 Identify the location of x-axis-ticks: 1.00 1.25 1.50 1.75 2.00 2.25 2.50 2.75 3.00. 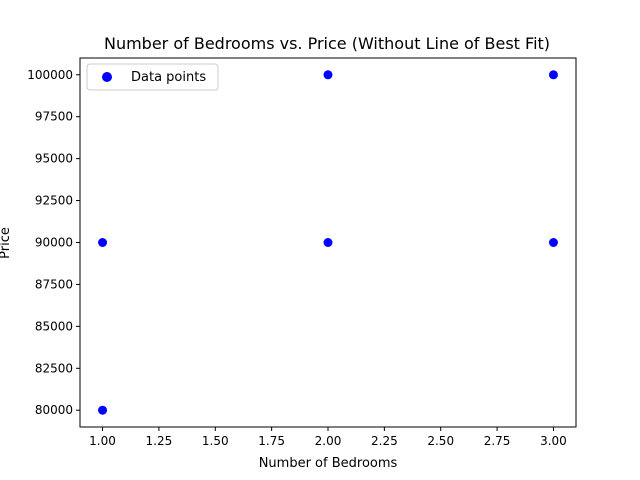
(328, 437).